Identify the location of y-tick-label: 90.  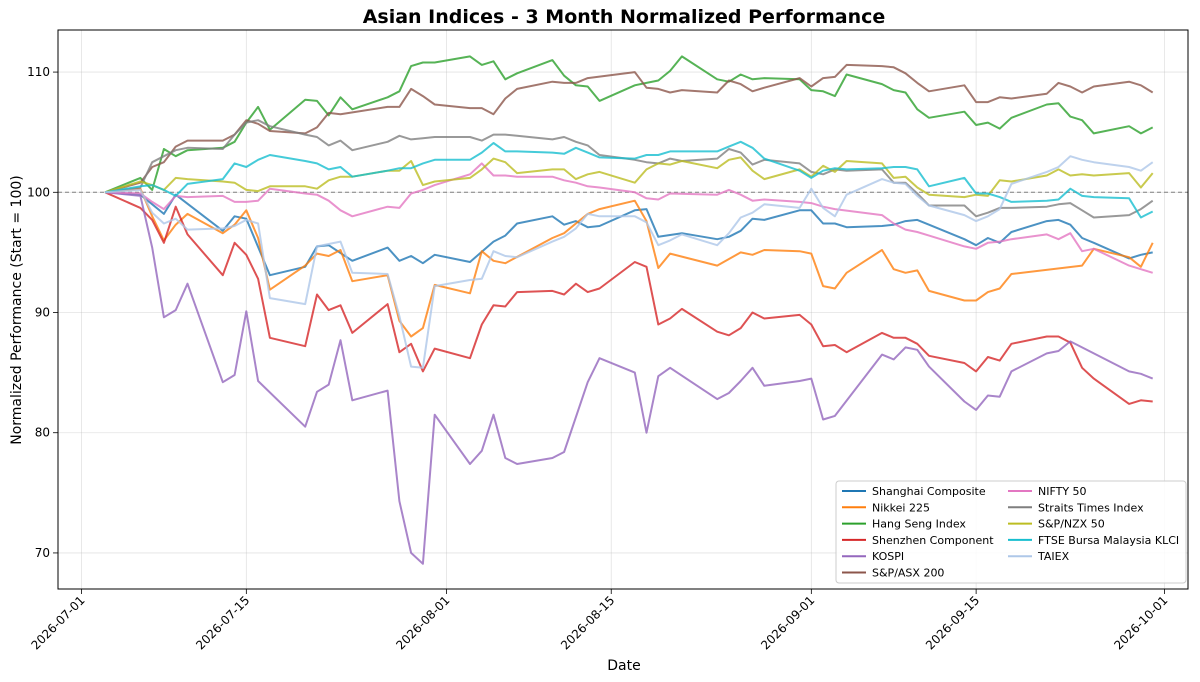
(42, 313).